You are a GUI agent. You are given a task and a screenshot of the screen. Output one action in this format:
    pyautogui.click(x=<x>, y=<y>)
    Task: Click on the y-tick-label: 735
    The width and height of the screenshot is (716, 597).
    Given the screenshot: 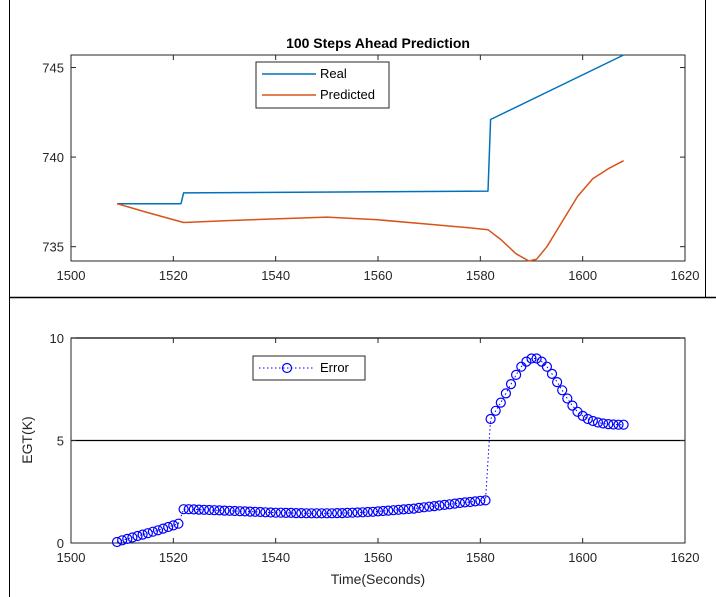 What is the action you would take?
    pyautogui.click(x=53, y=247)
    